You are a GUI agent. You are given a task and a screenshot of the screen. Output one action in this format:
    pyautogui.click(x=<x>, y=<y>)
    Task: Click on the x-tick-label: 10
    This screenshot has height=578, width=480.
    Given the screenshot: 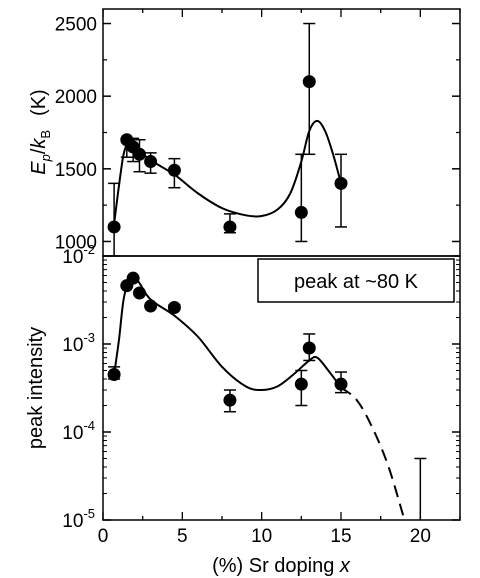 What is the action you would take?
    pyautogui.click(x=261, y=536)
    